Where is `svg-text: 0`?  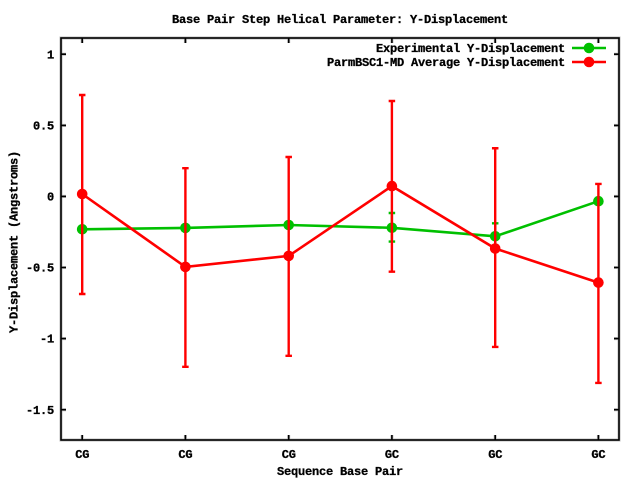
svg-text: 0 is located at coordinates (50, 198).